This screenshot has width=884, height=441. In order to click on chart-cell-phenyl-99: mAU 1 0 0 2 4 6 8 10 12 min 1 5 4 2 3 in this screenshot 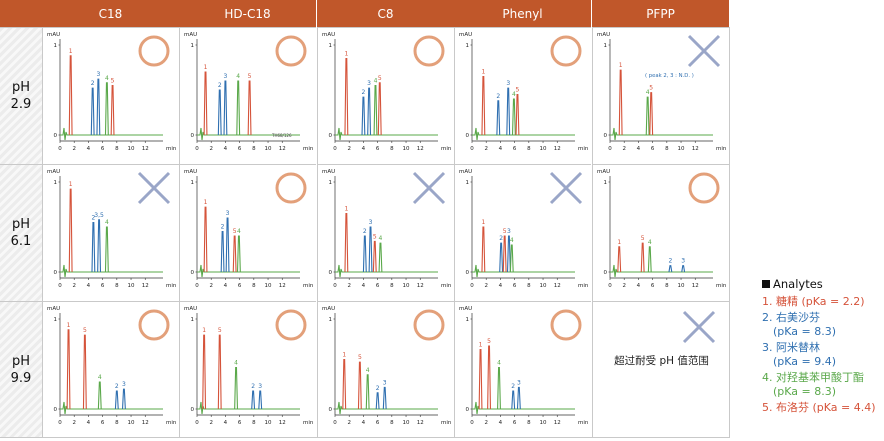, I will do `click(522, 369)`.